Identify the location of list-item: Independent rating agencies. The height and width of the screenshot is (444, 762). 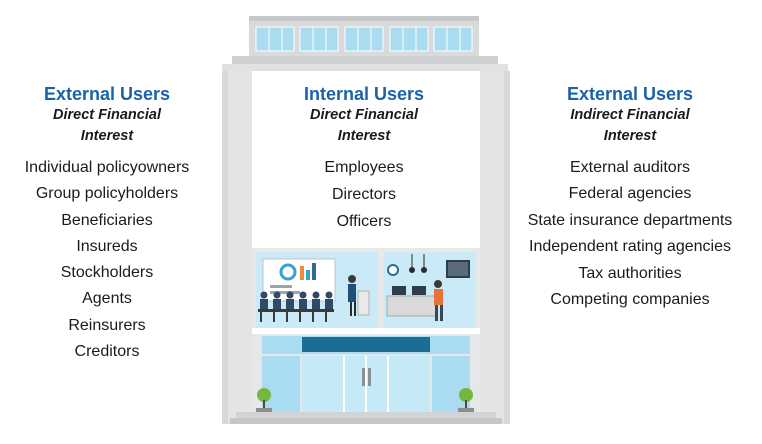
(630, 247).